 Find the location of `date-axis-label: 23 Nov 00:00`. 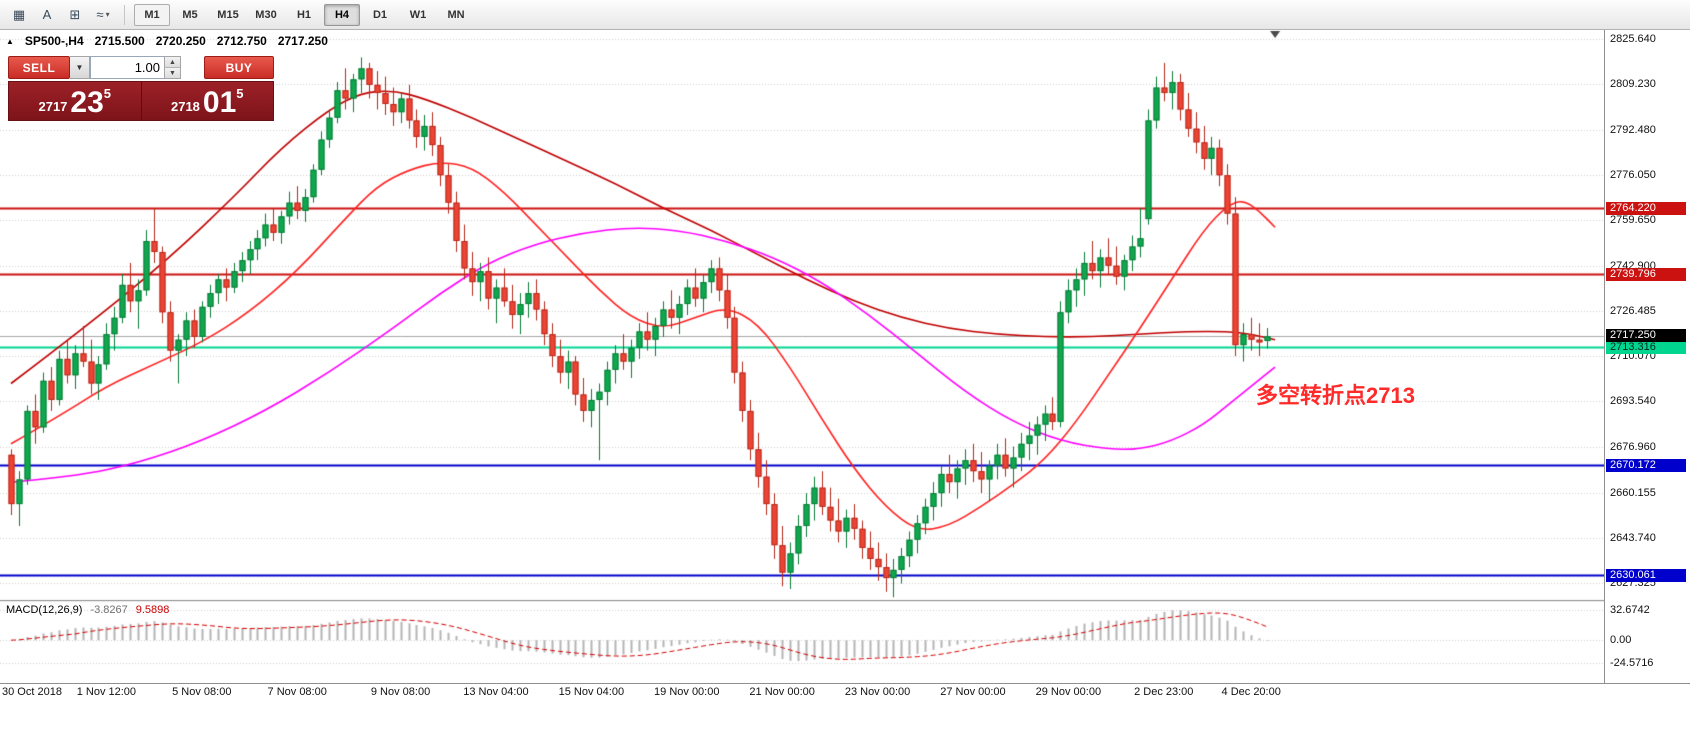

date-axis-label: 23 Nov 00:00 is located at coordinates (877, 692).